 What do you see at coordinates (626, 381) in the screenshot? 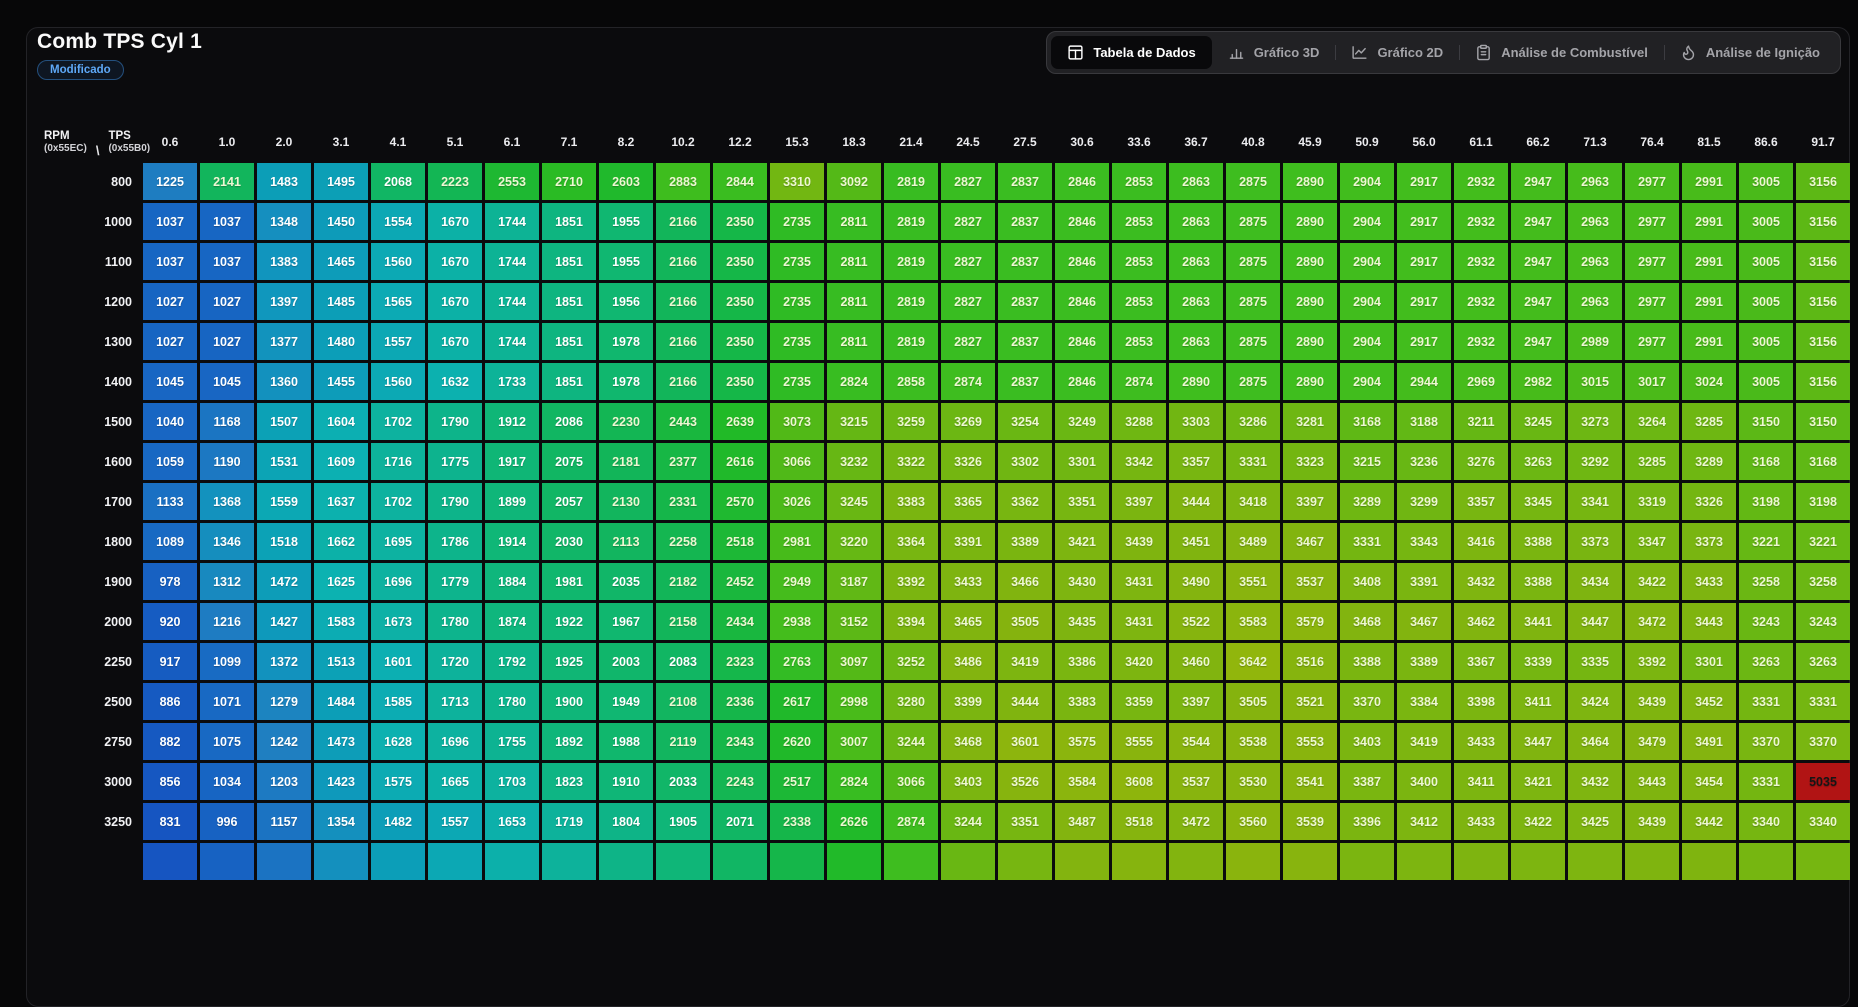
I see `cell: 1978` at bounding box center [626, 381].